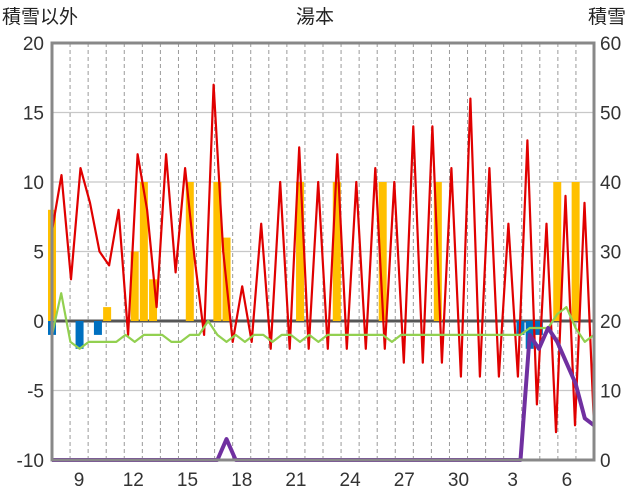  What do you see at coordinates (33, 114) in the screenshot?
I see `left-axis-tick: 15` at bounding box center [33, 114].